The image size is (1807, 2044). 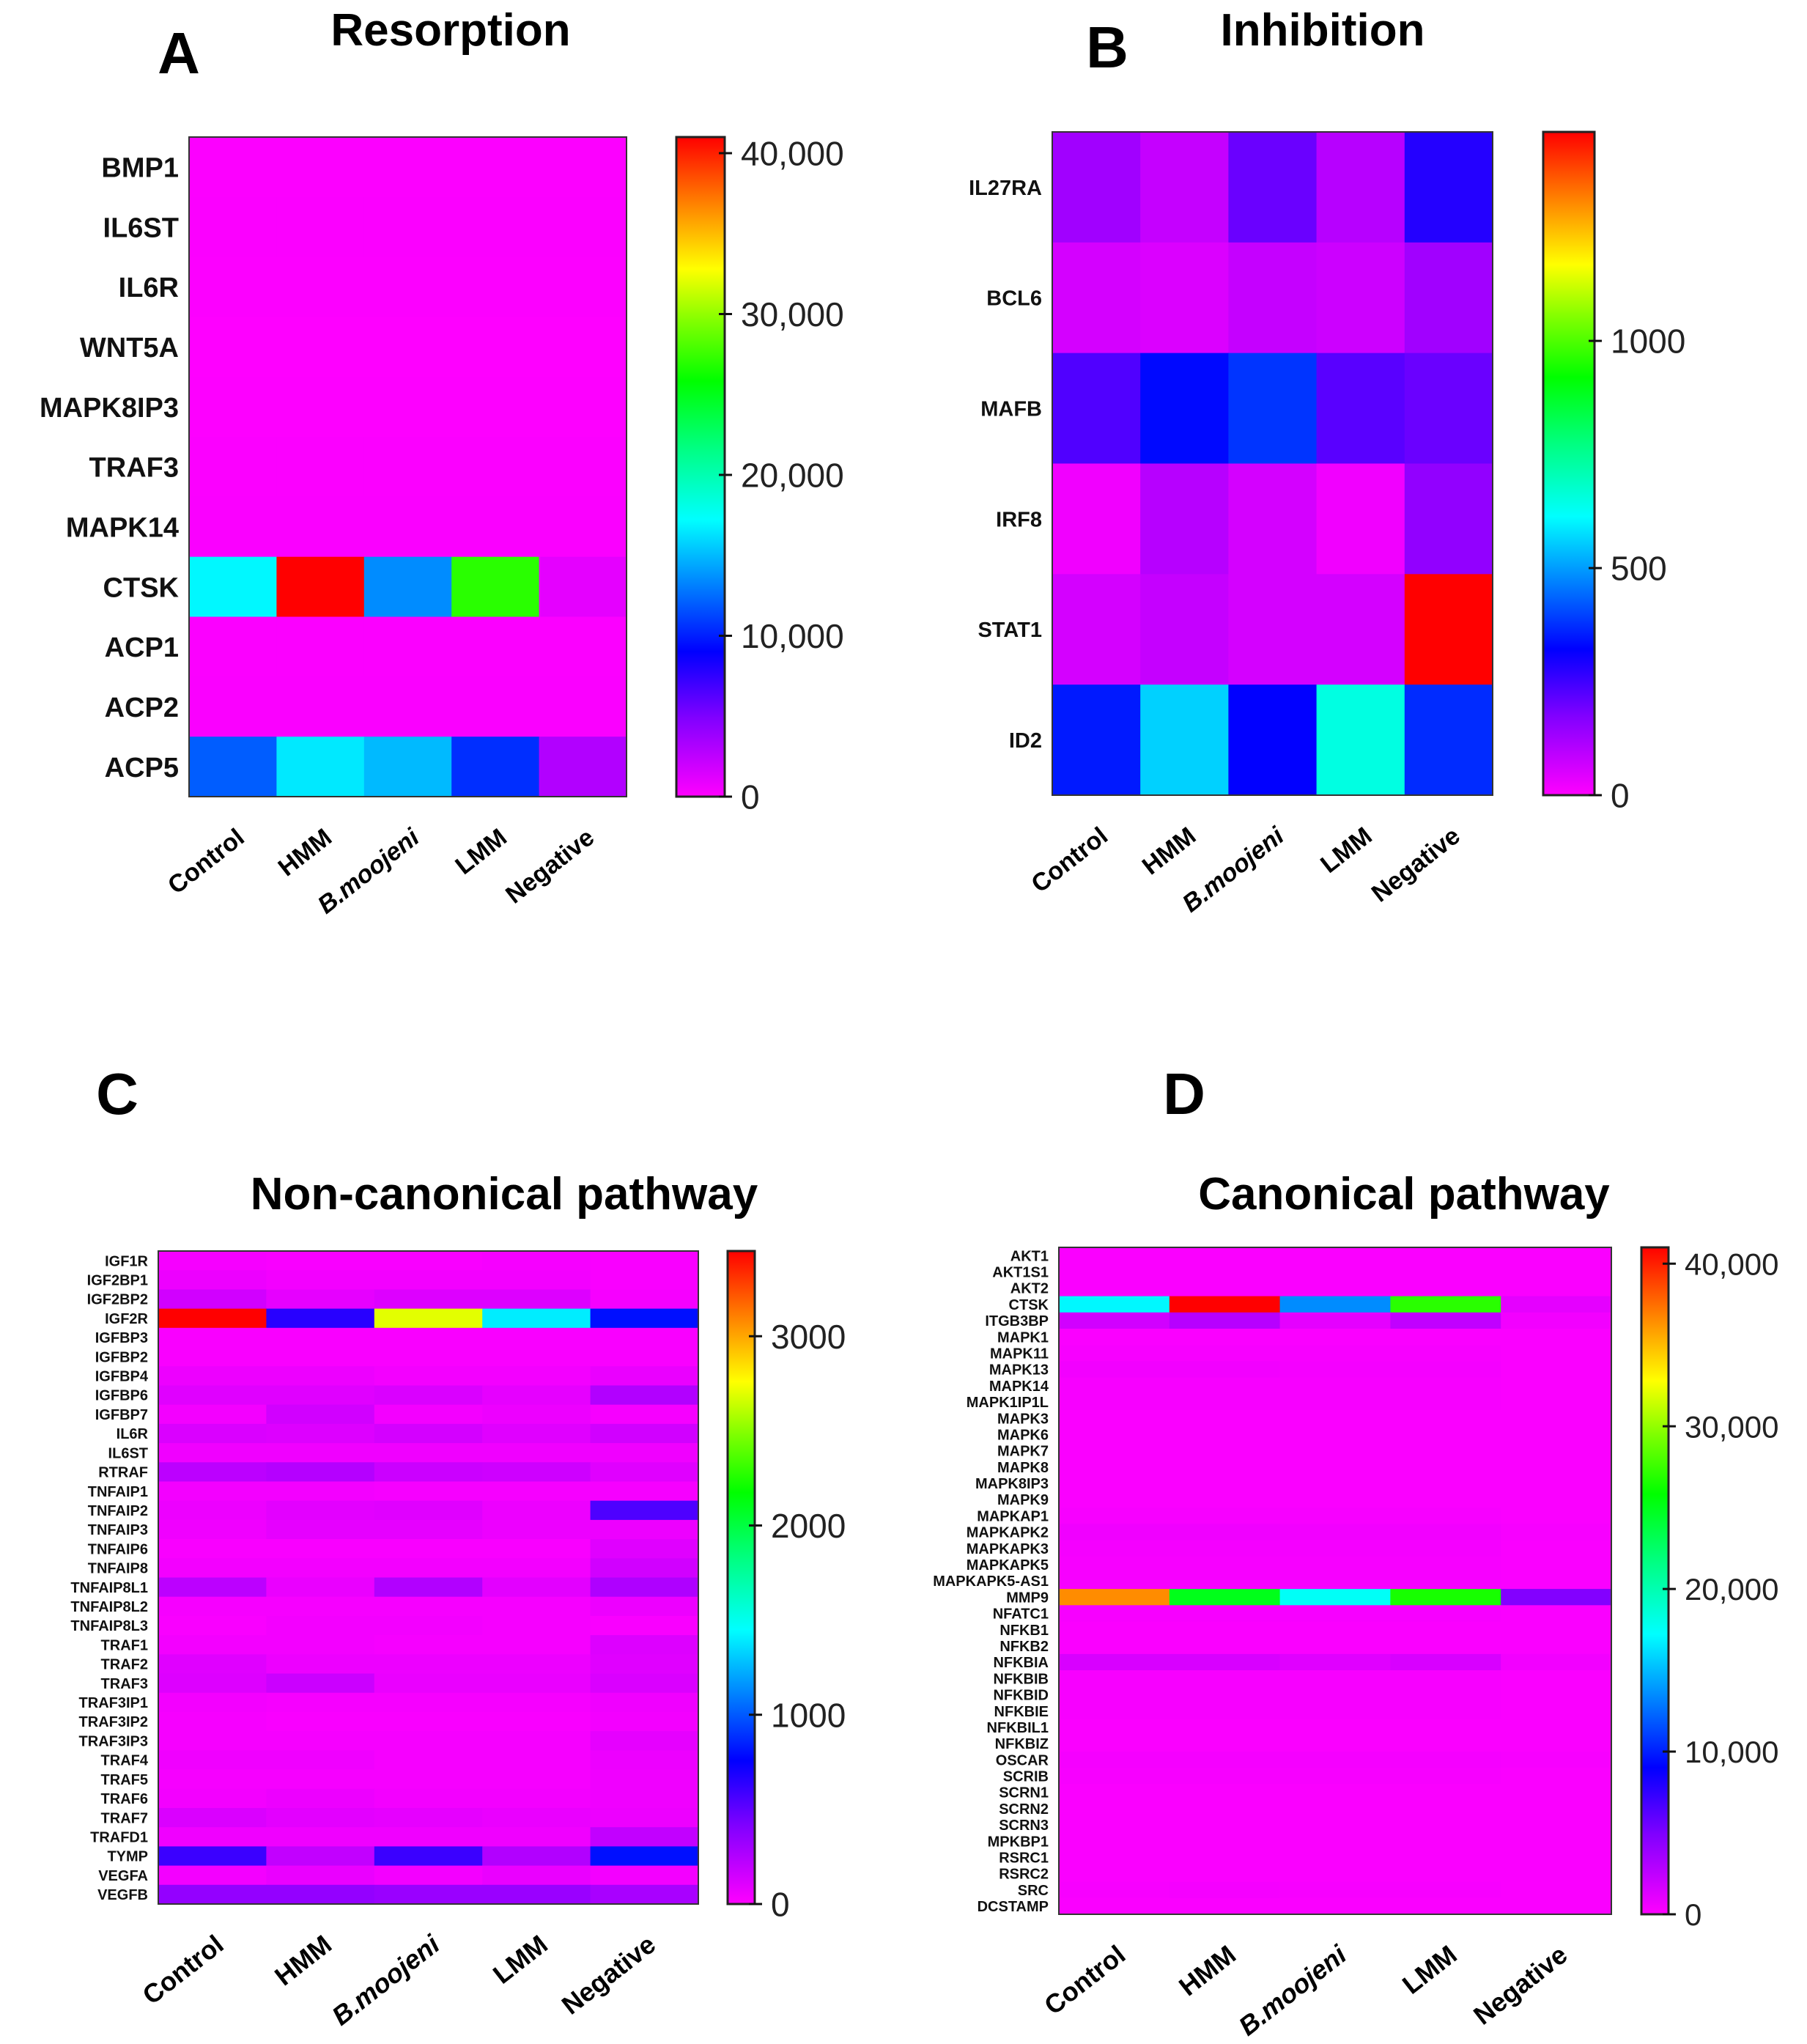 I want to click on row-label: SCRN2, so click(x=1024, y=1809).